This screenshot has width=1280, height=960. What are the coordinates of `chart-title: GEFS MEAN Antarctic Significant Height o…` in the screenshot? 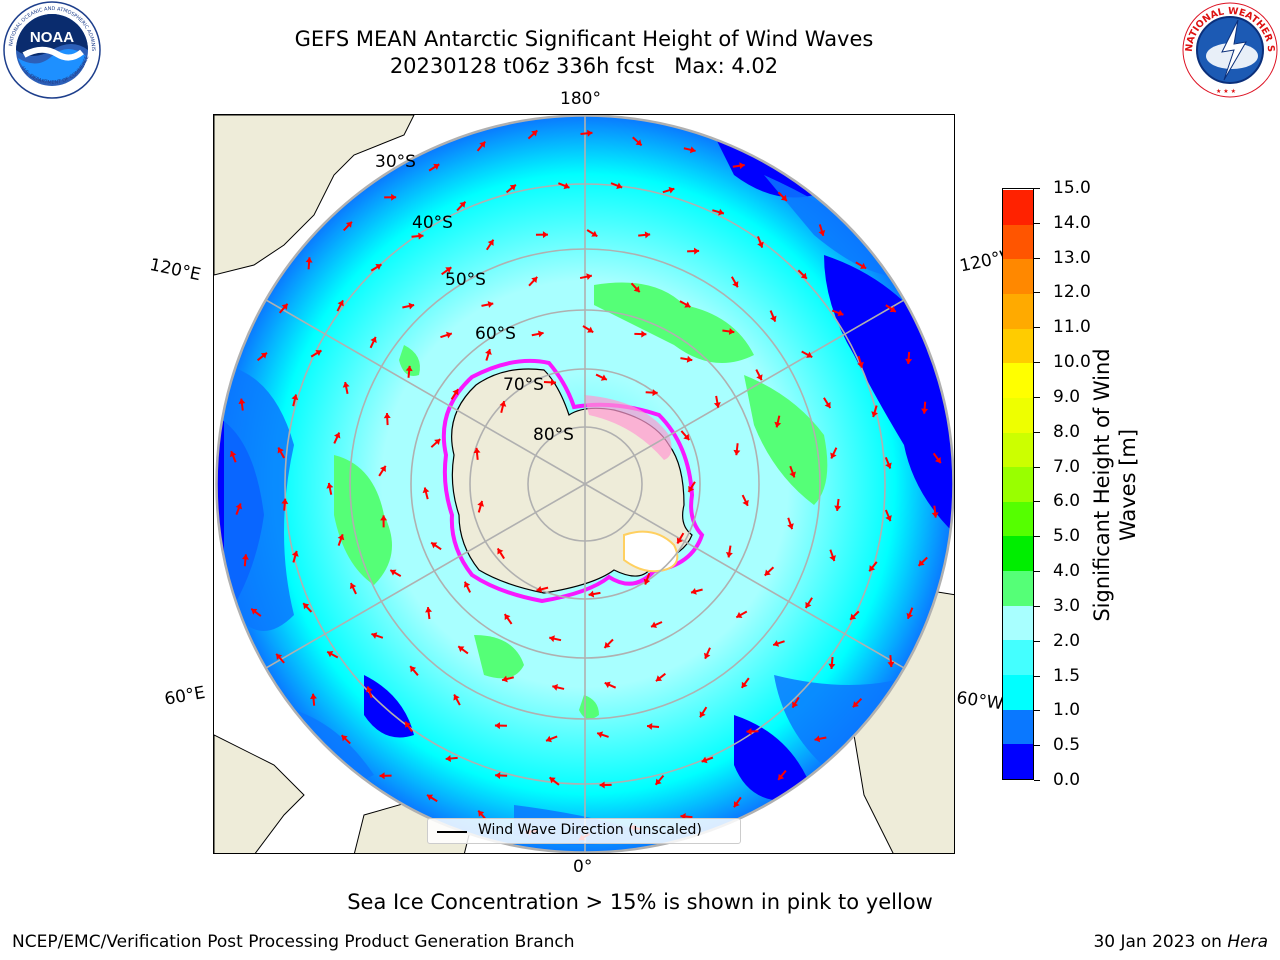 It's located at (584, 39).